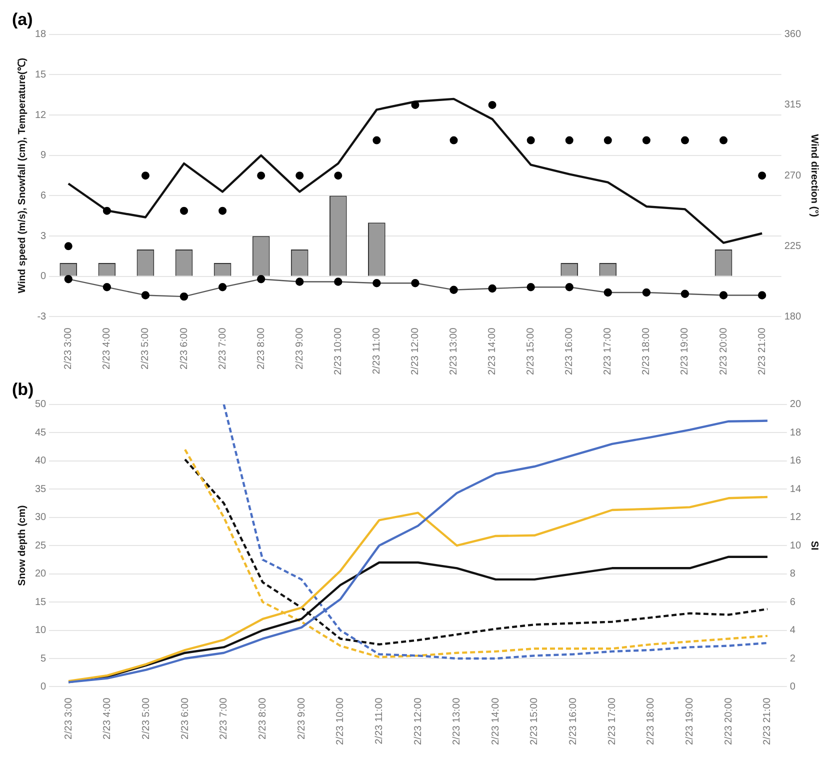 Image resolution: width=840 pixels, height=760 pixels. Describe the element at coordinates (41, 432) in the screenshot. I see `y-tick-label: 45` at that location.